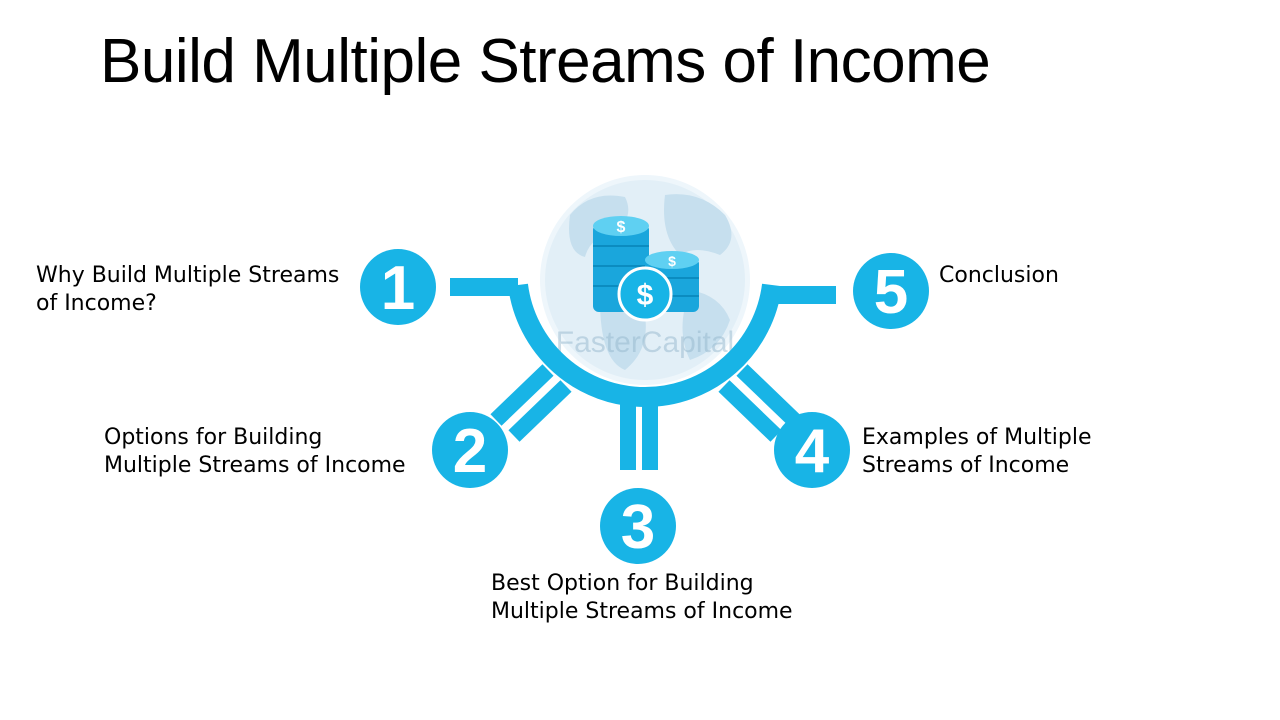  I want to click on step-4-label-line2: Streams of Income, so click(966, 465).